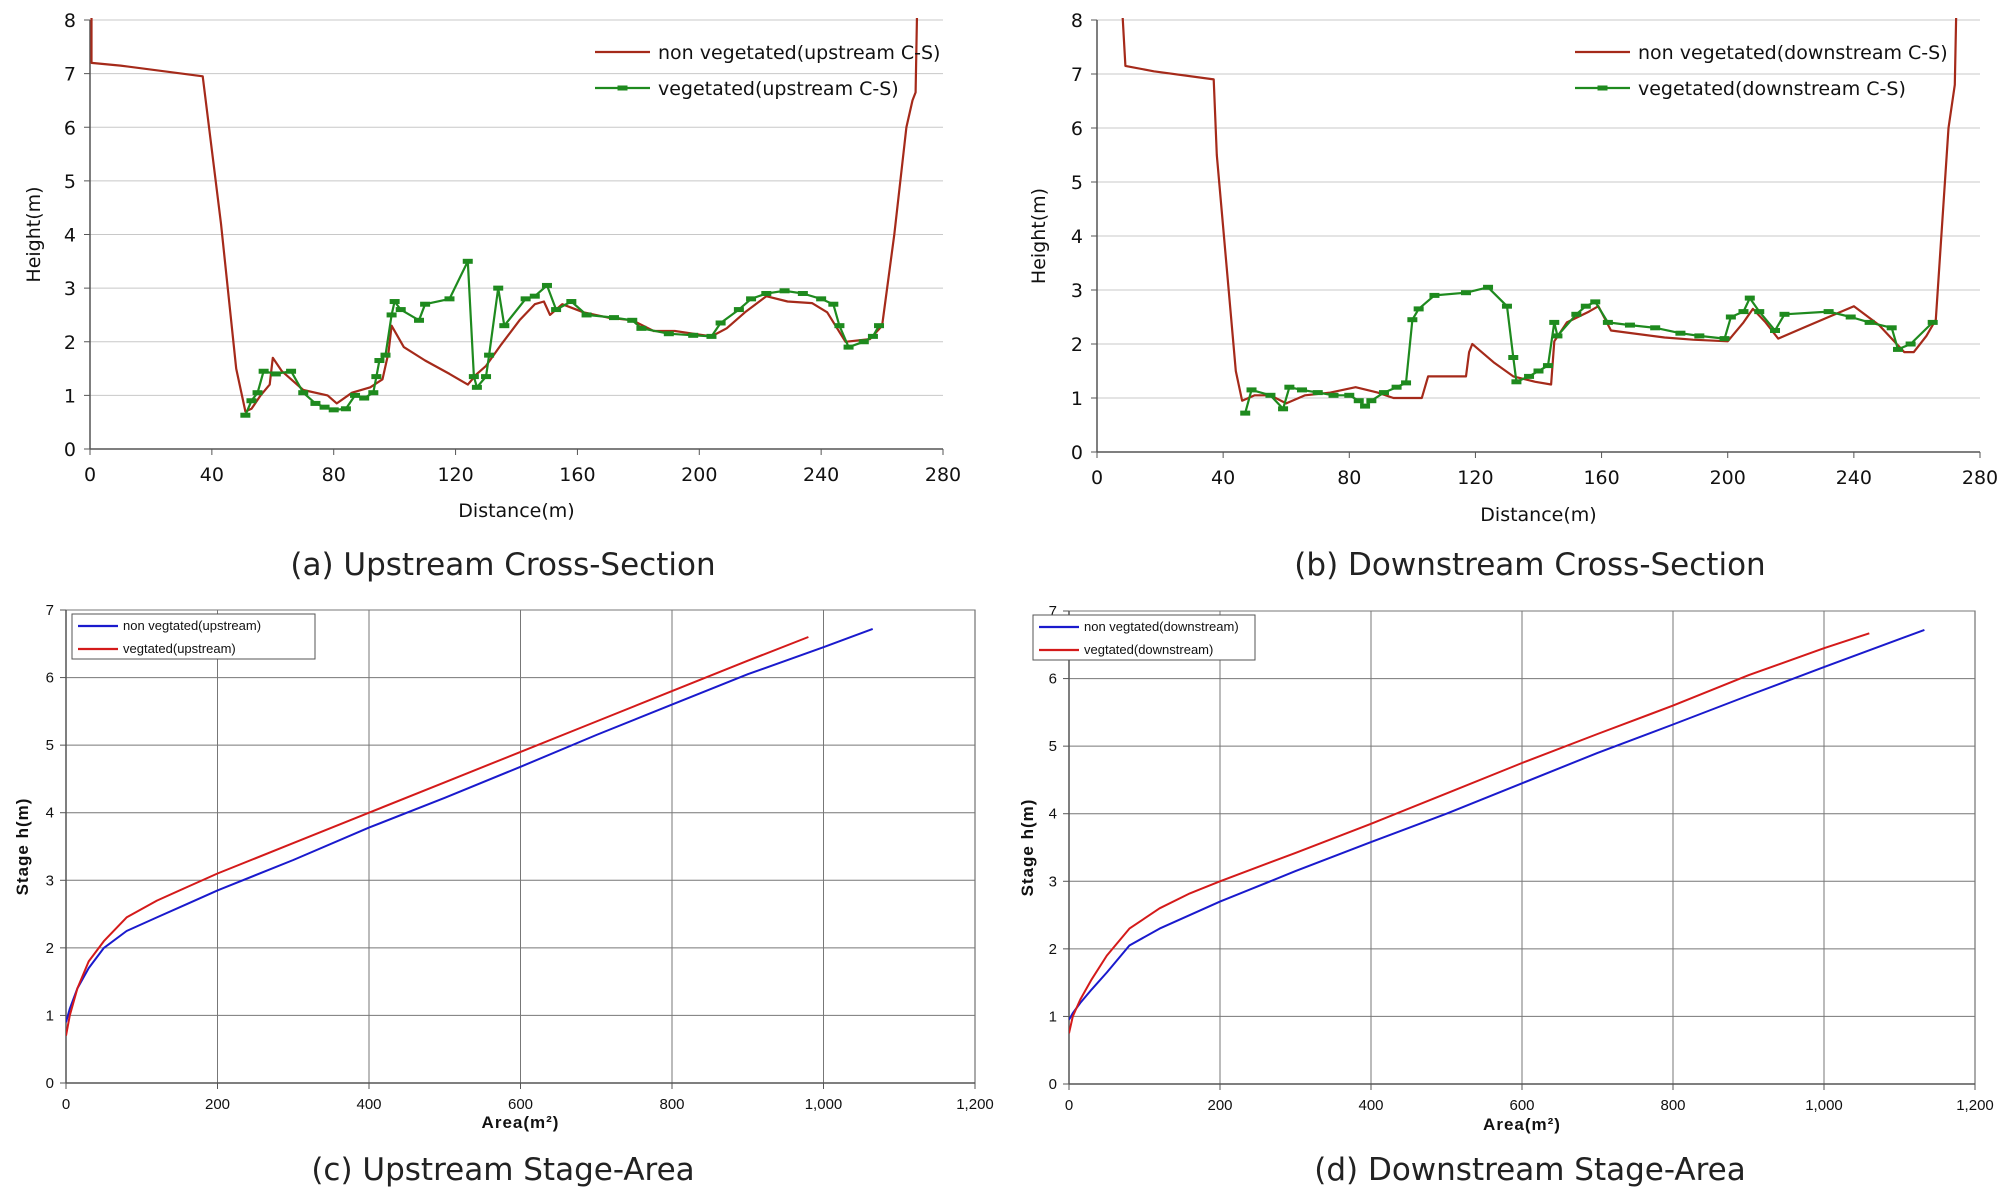 Image resolution: width=2010 pixels, height=1201 pixels. What do you see at coordinates (520, 1104) in the screenshot?
I see `x-tick-label: 600` at bounding box center [520, 1104].